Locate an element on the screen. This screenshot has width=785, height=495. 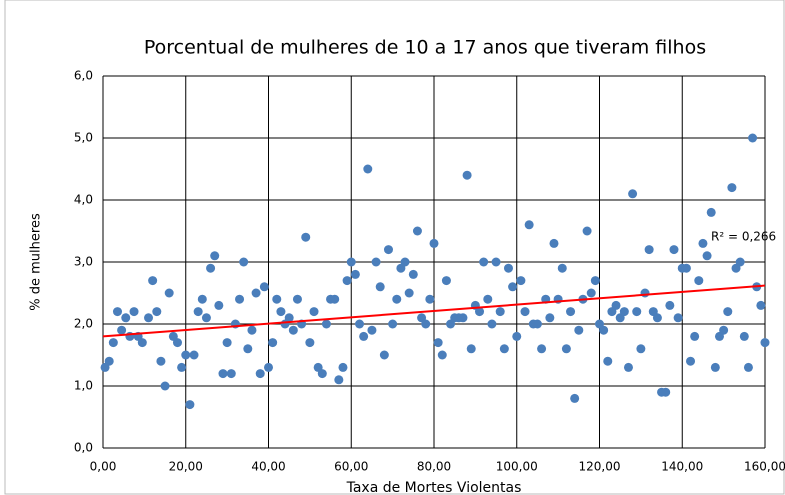
y-tick-label: 1,0 is located at coordinates (83, 386).